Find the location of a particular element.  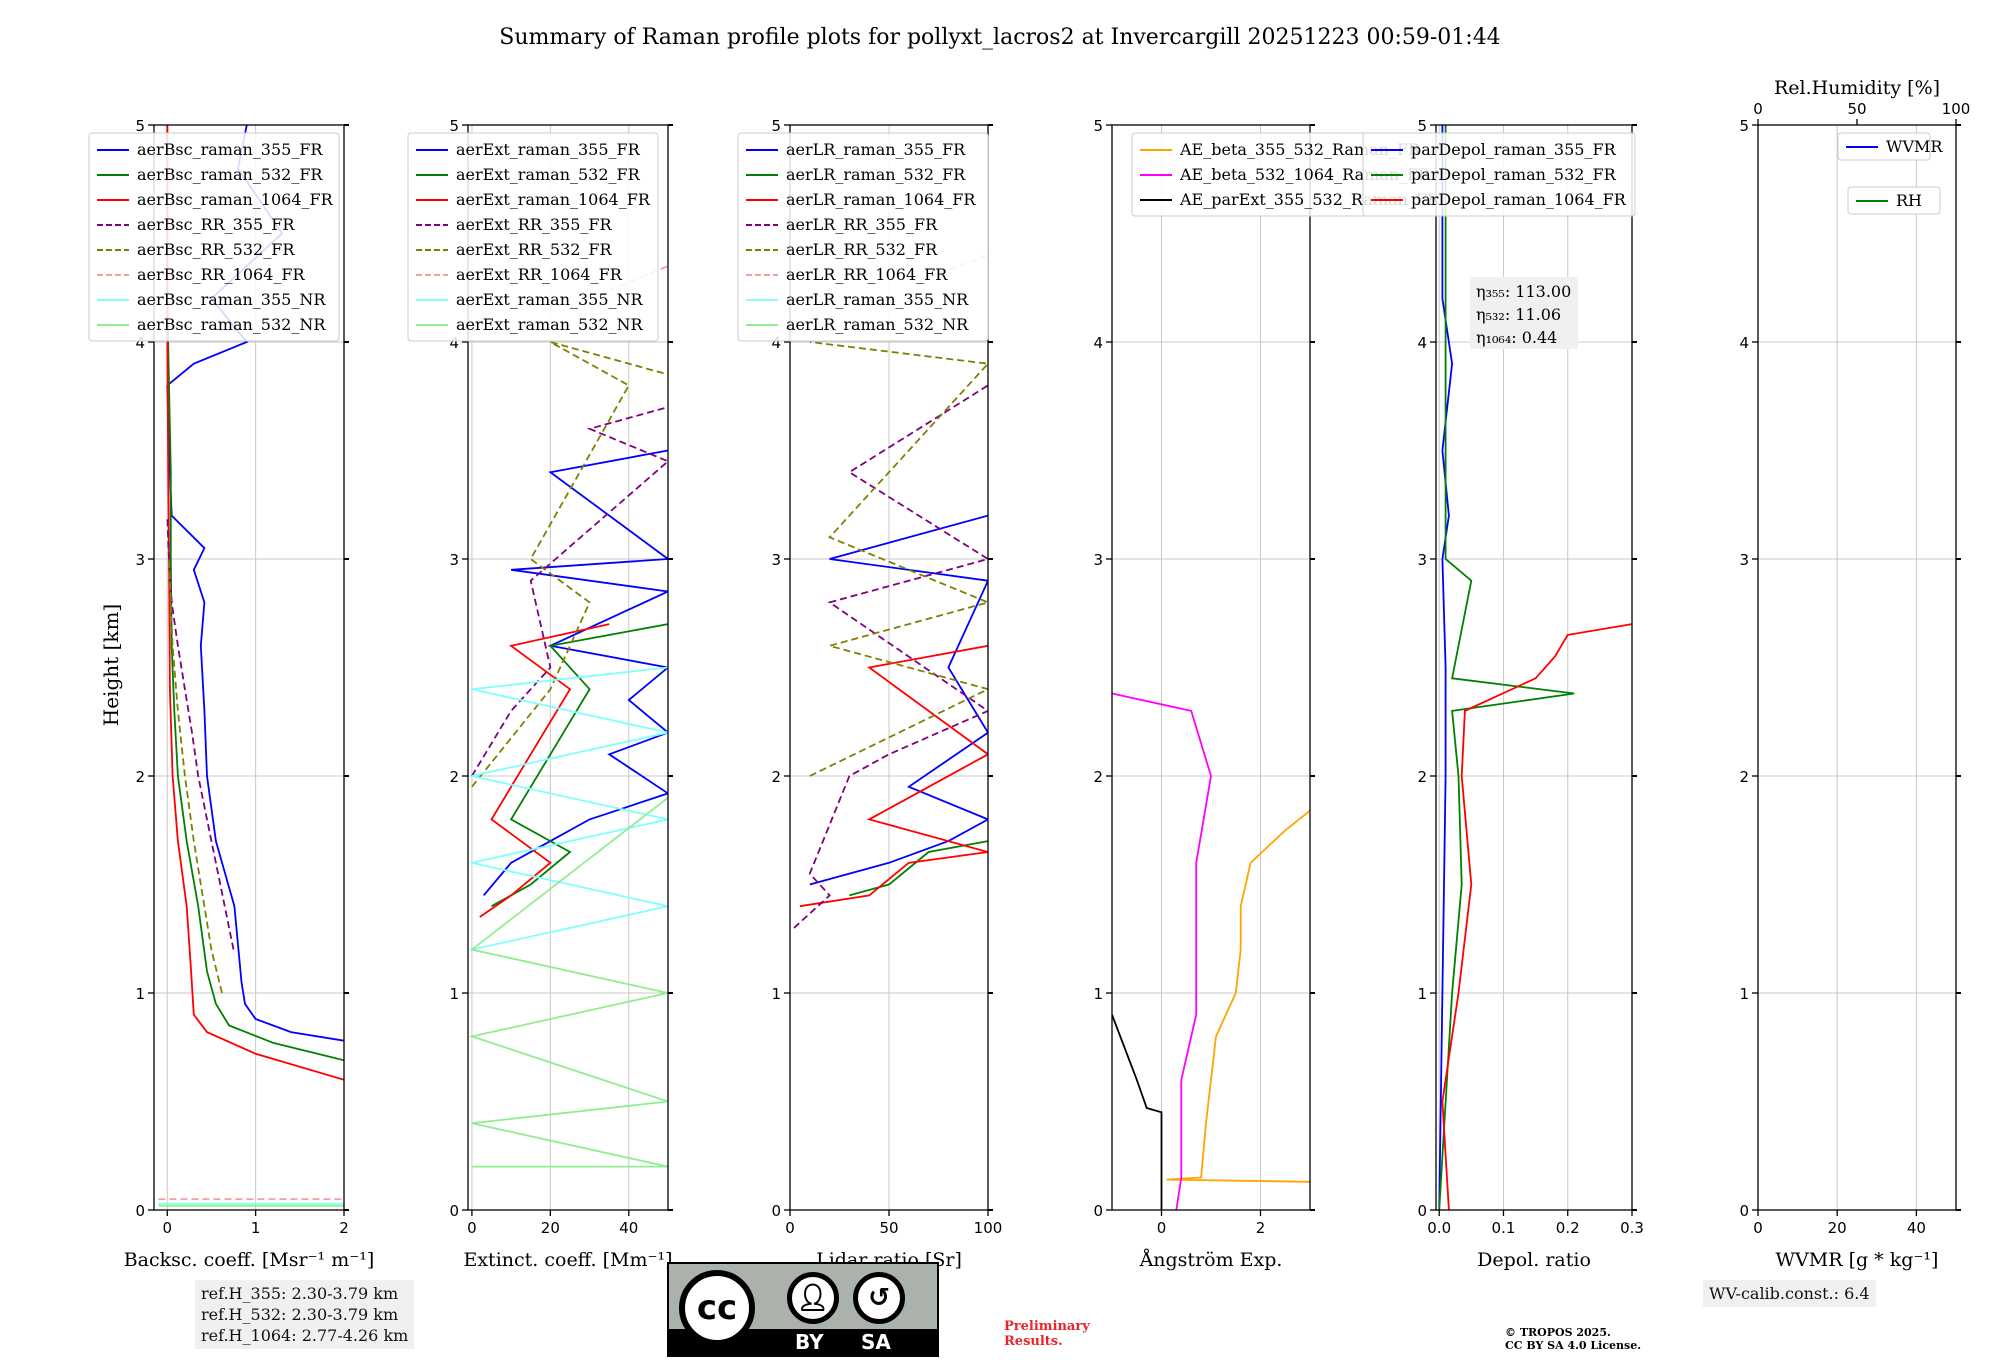

legend-entry: parDepol_raman_532_FR is located at coordinates (1514, 174).